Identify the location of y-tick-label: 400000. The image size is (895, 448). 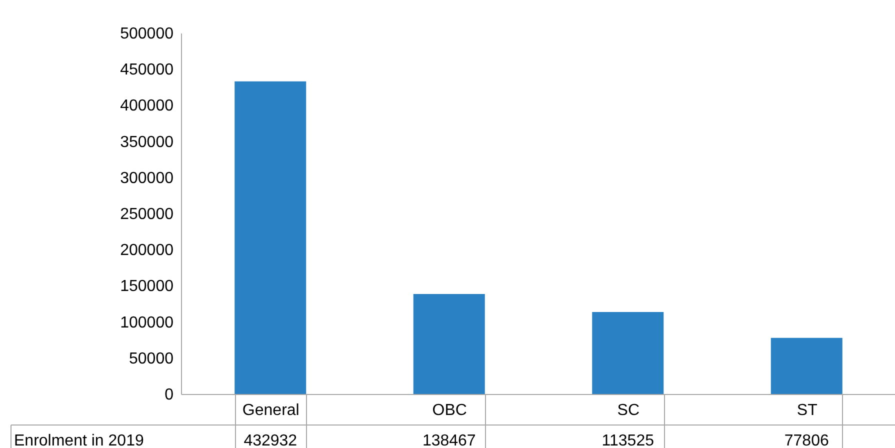
(147, 106).